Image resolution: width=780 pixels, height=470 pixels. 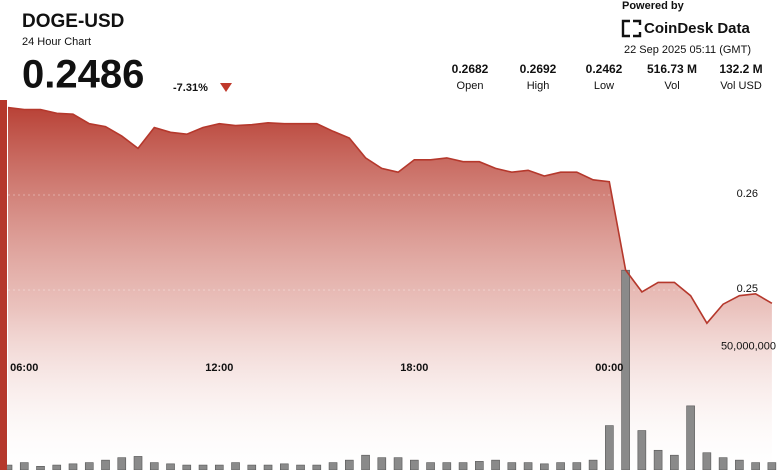 I want to click on stat-value: 132.2 M, so click(x=740, y=69).